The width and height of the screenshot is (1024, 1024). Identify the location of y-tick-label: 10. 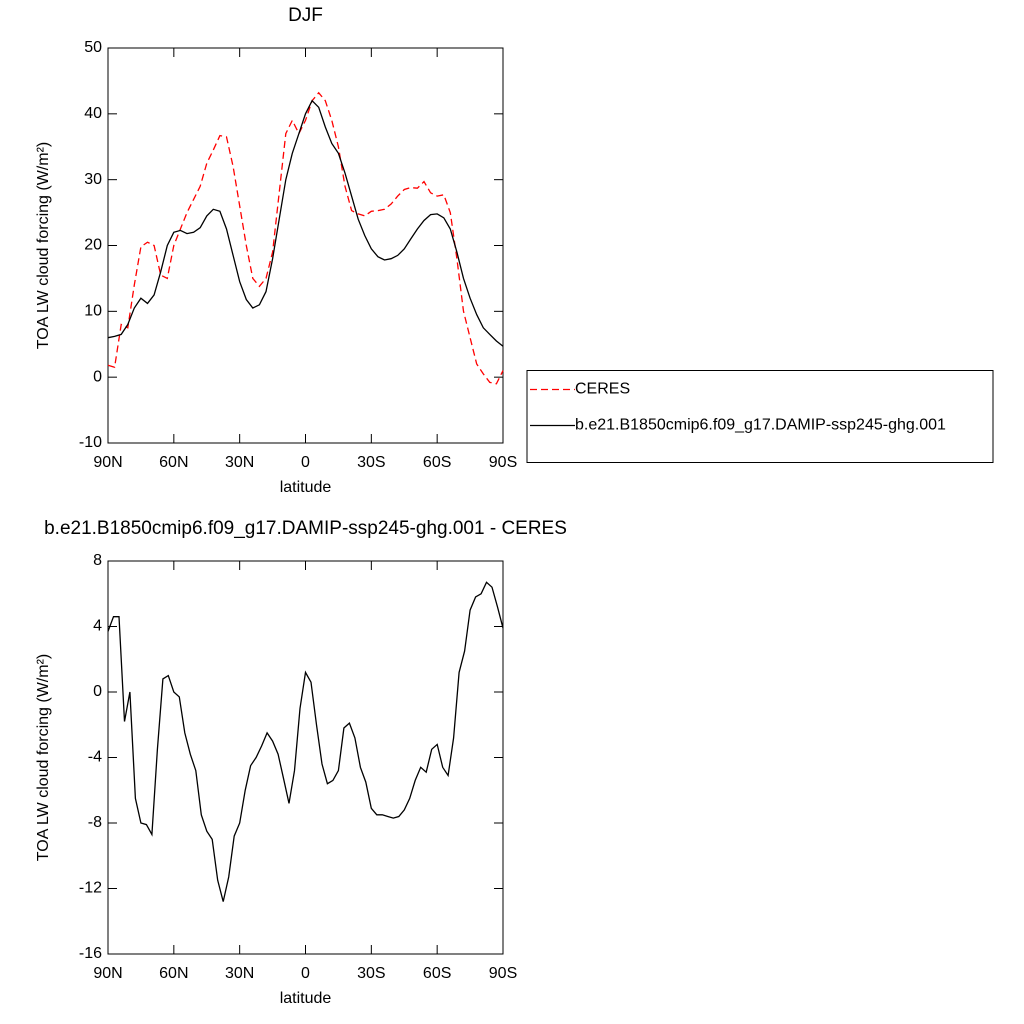
(93, 311).